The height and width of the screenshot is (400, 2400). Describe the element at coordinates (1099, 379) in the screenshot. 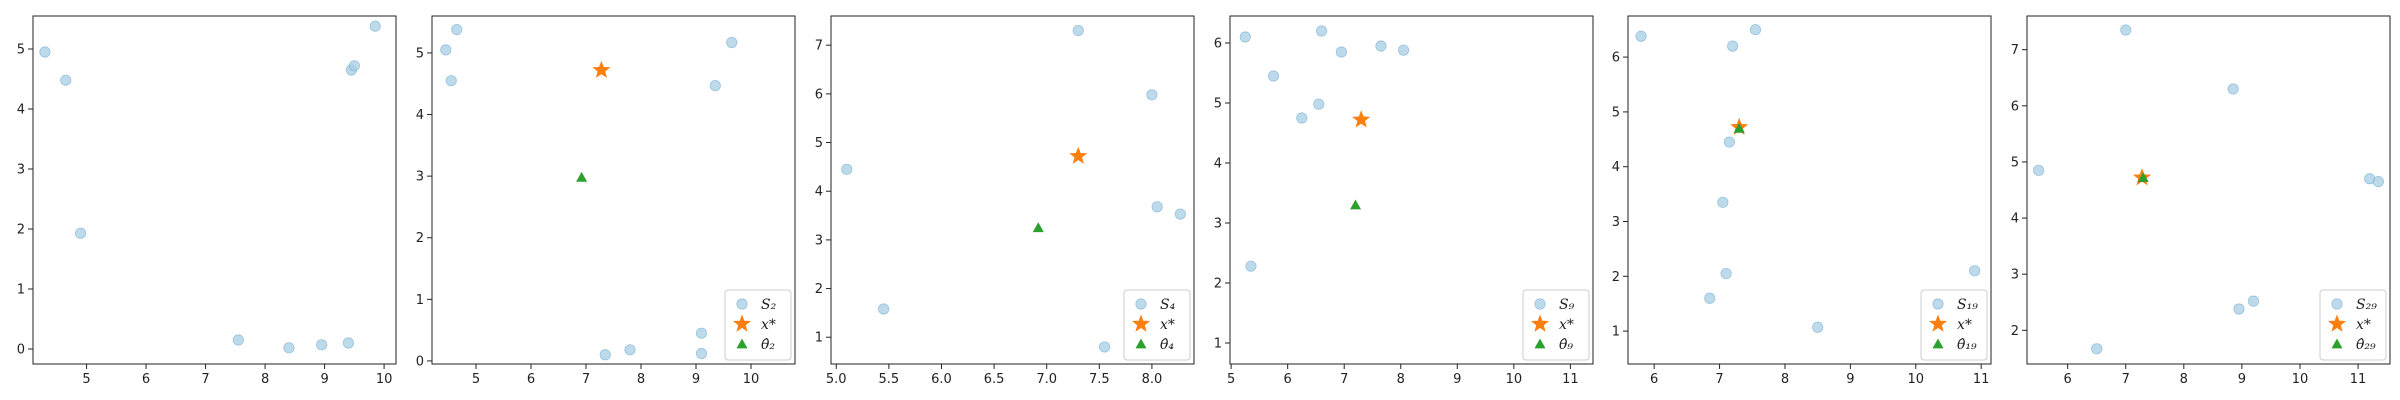

I see `x-tick-label: 7.5` at that location.